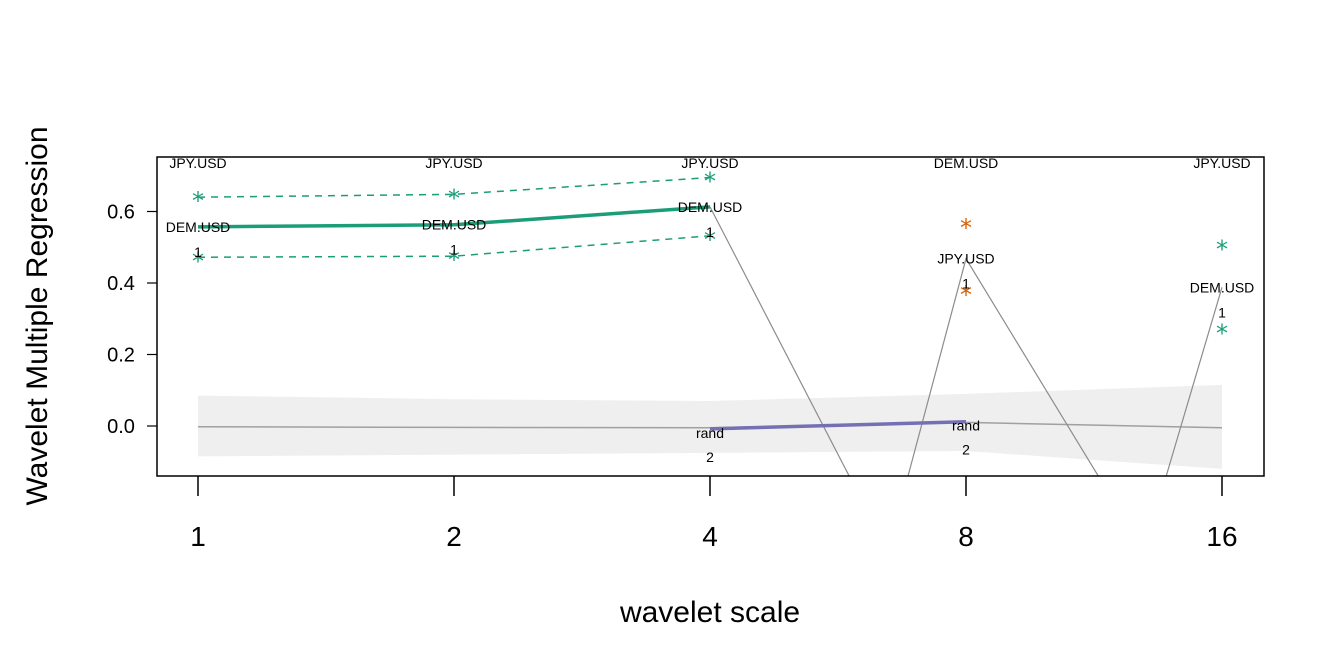 This screenshot has height=672, width=1344. I want to click on rand-label-0: rand, so click(710, 433).